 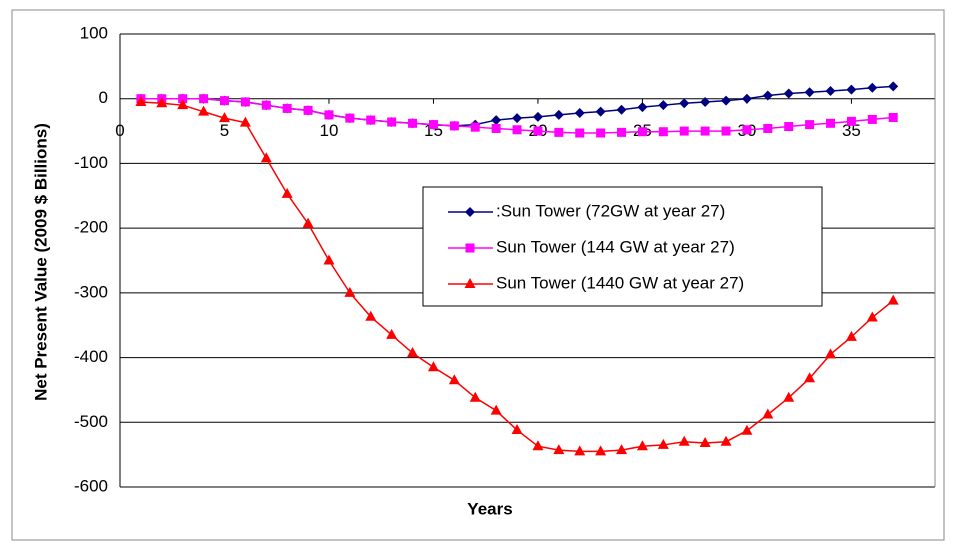 What do you see at coordinates (119, 130) in the screenshot?
I see `x-tick-label: 0` at bounding box center [119, 130].